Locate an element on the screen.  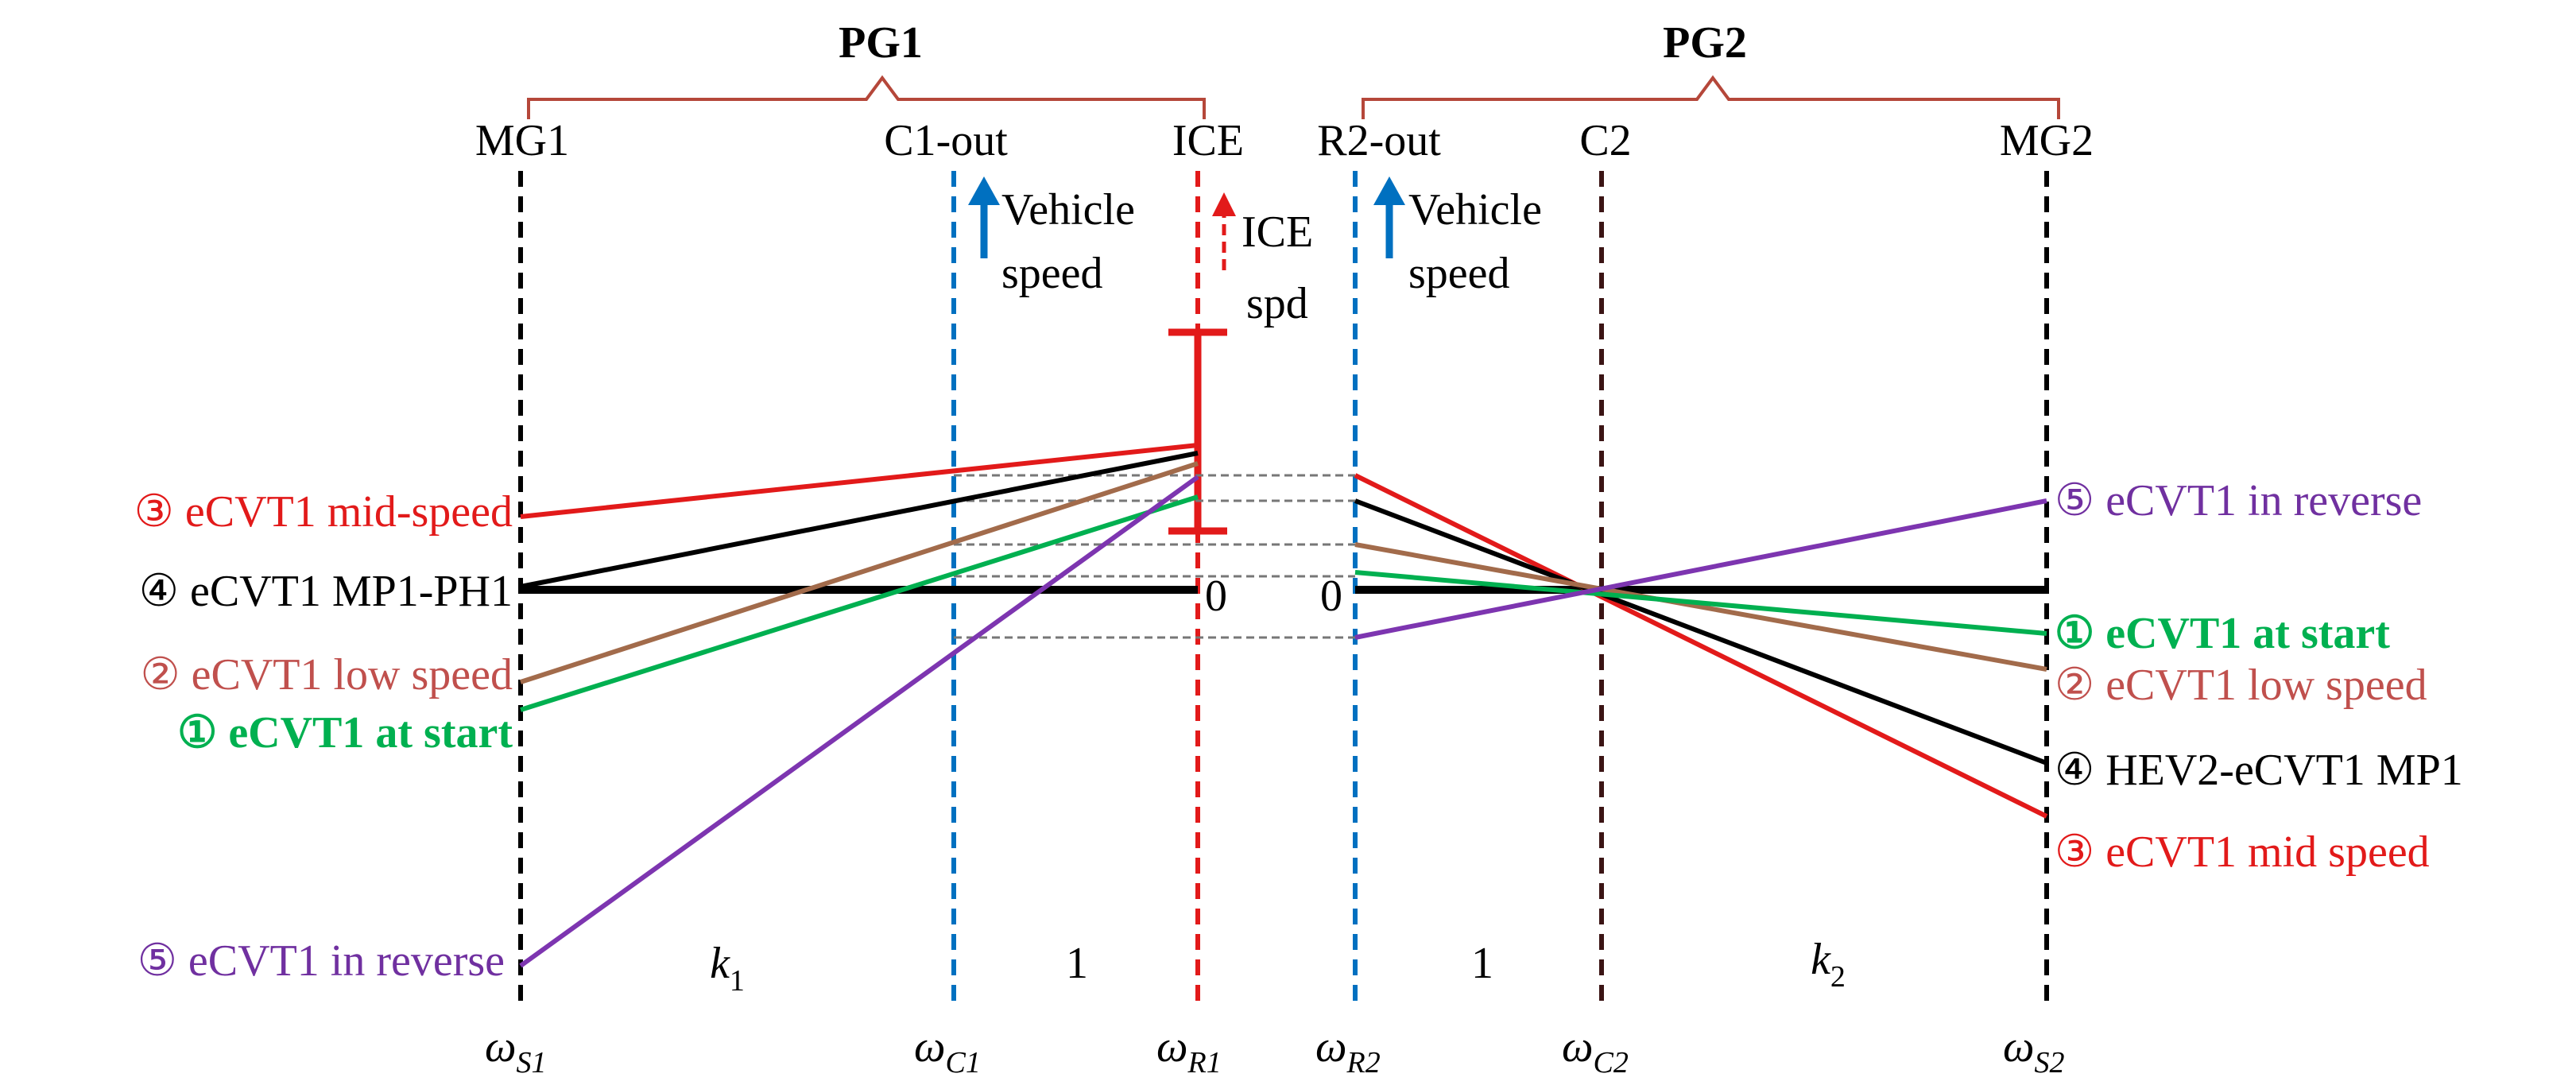
vehicle-speed-1-line1: Vehicle is located at coordinates (1068, 209).